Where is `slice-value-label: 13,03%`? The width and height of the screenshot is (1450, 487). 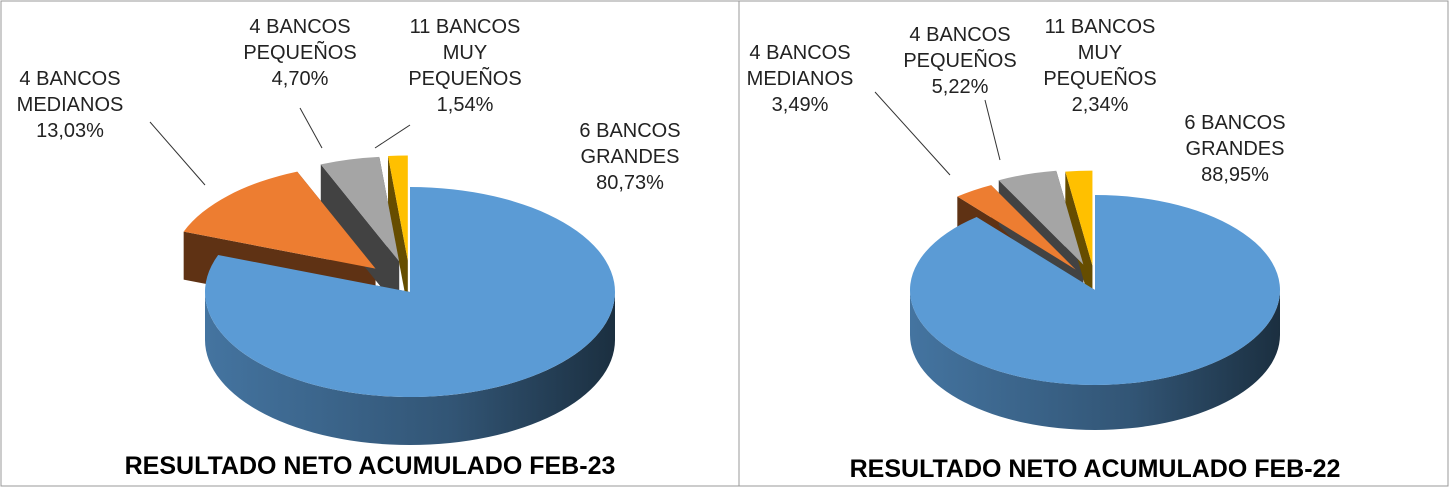 slice-value-label: 13,03% is located at coordinates (70, 131).